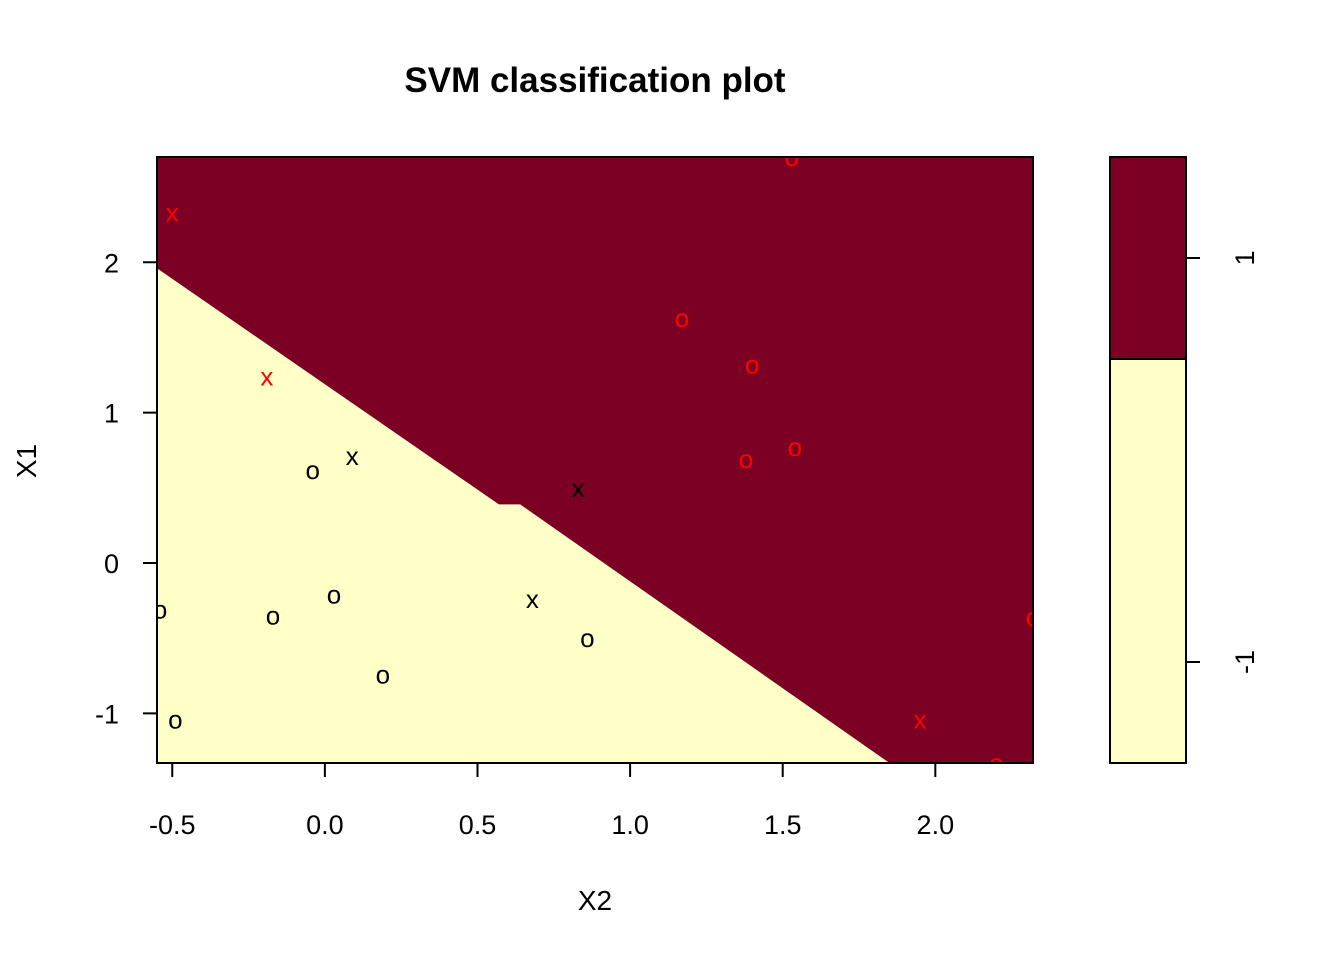 Image resolution: width=1344 pixels, height=960 pixels. What do you see at coordinates (682, 318) in the screenshot?
I see `data-point-o-2: o` at bounding box center [682, 318].